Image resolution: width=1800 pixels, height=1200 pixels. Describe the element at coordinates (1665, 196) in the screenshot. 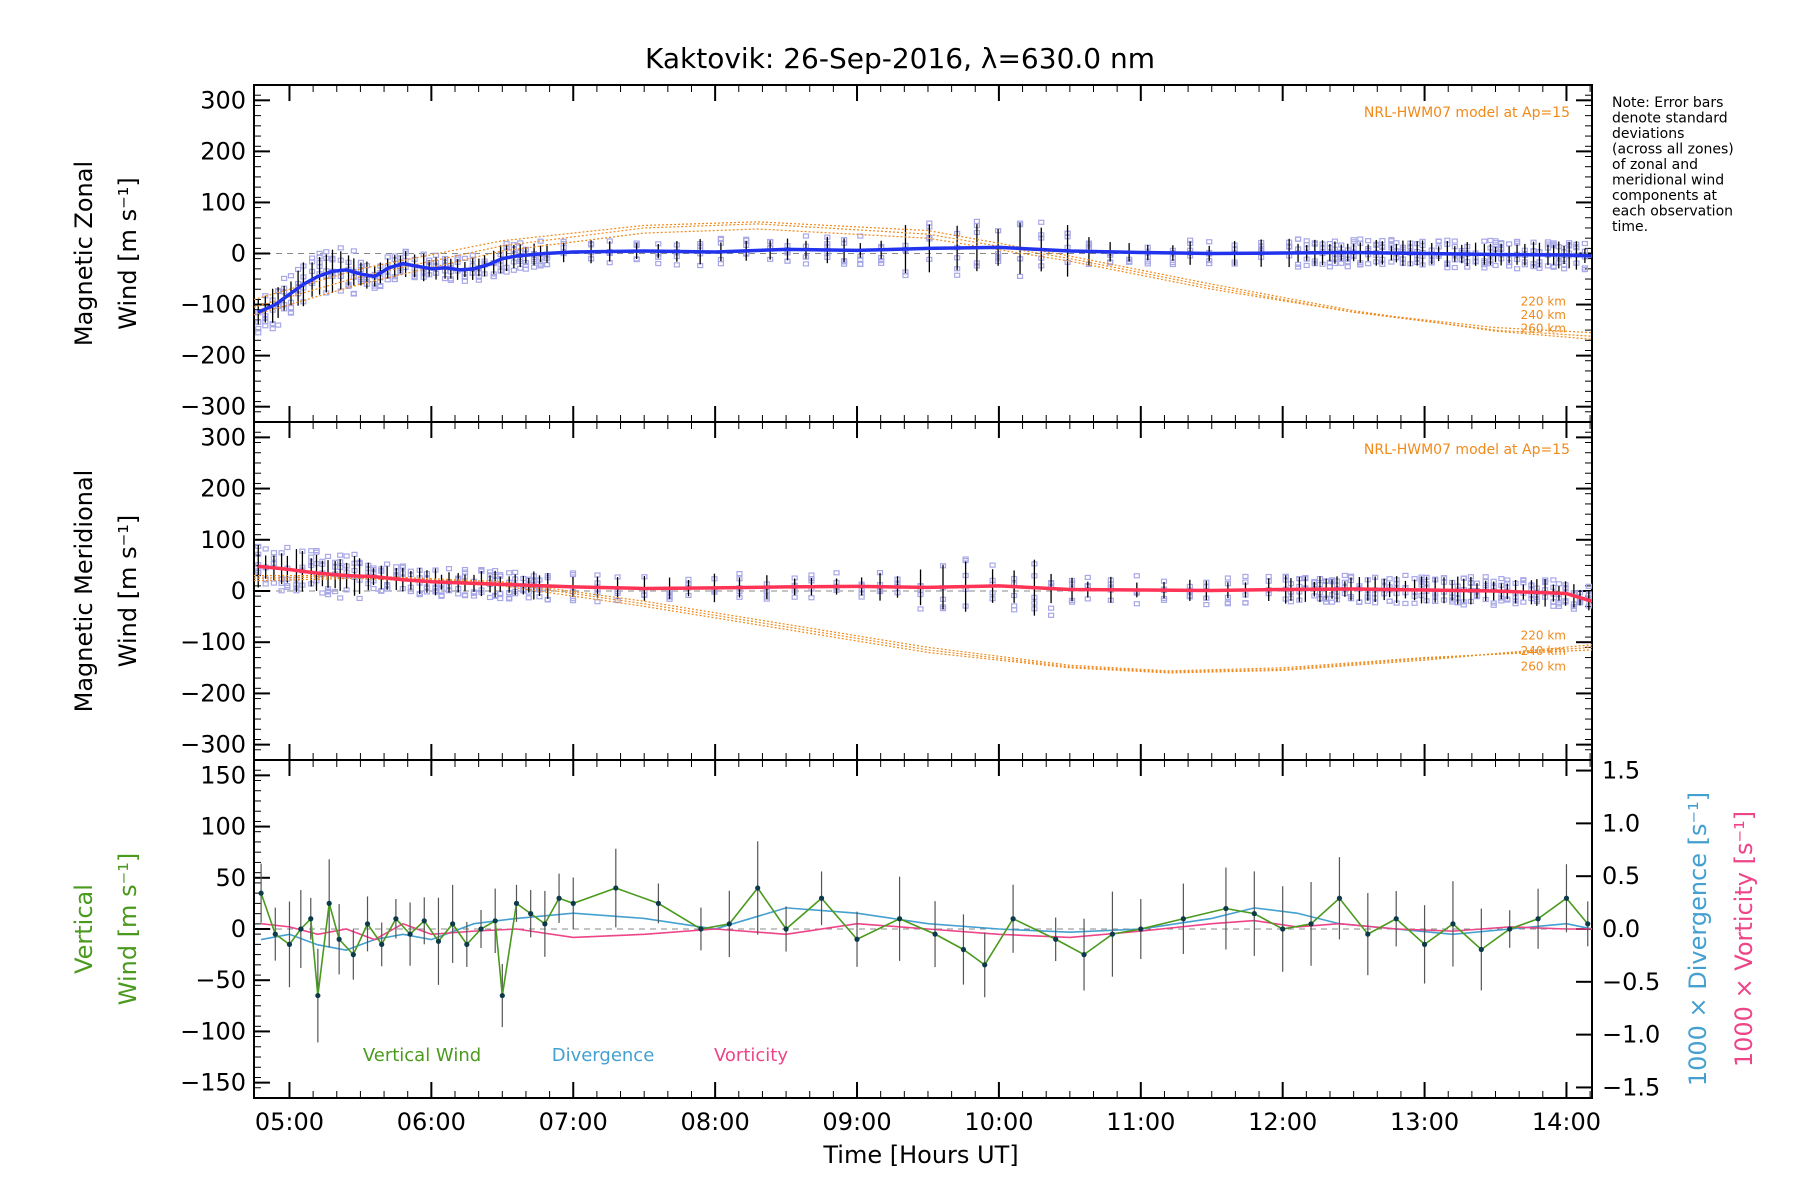

I see `note-line: components at` at that location.